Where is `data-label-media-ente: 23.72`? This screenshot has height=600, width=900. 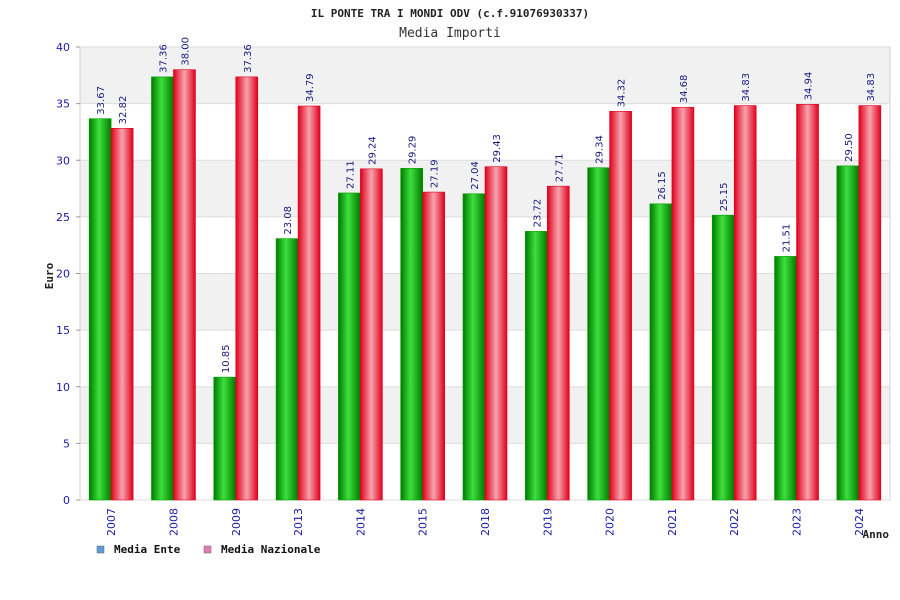 data-label-media-ente: 23.72 is located at coordinates (537, 213).